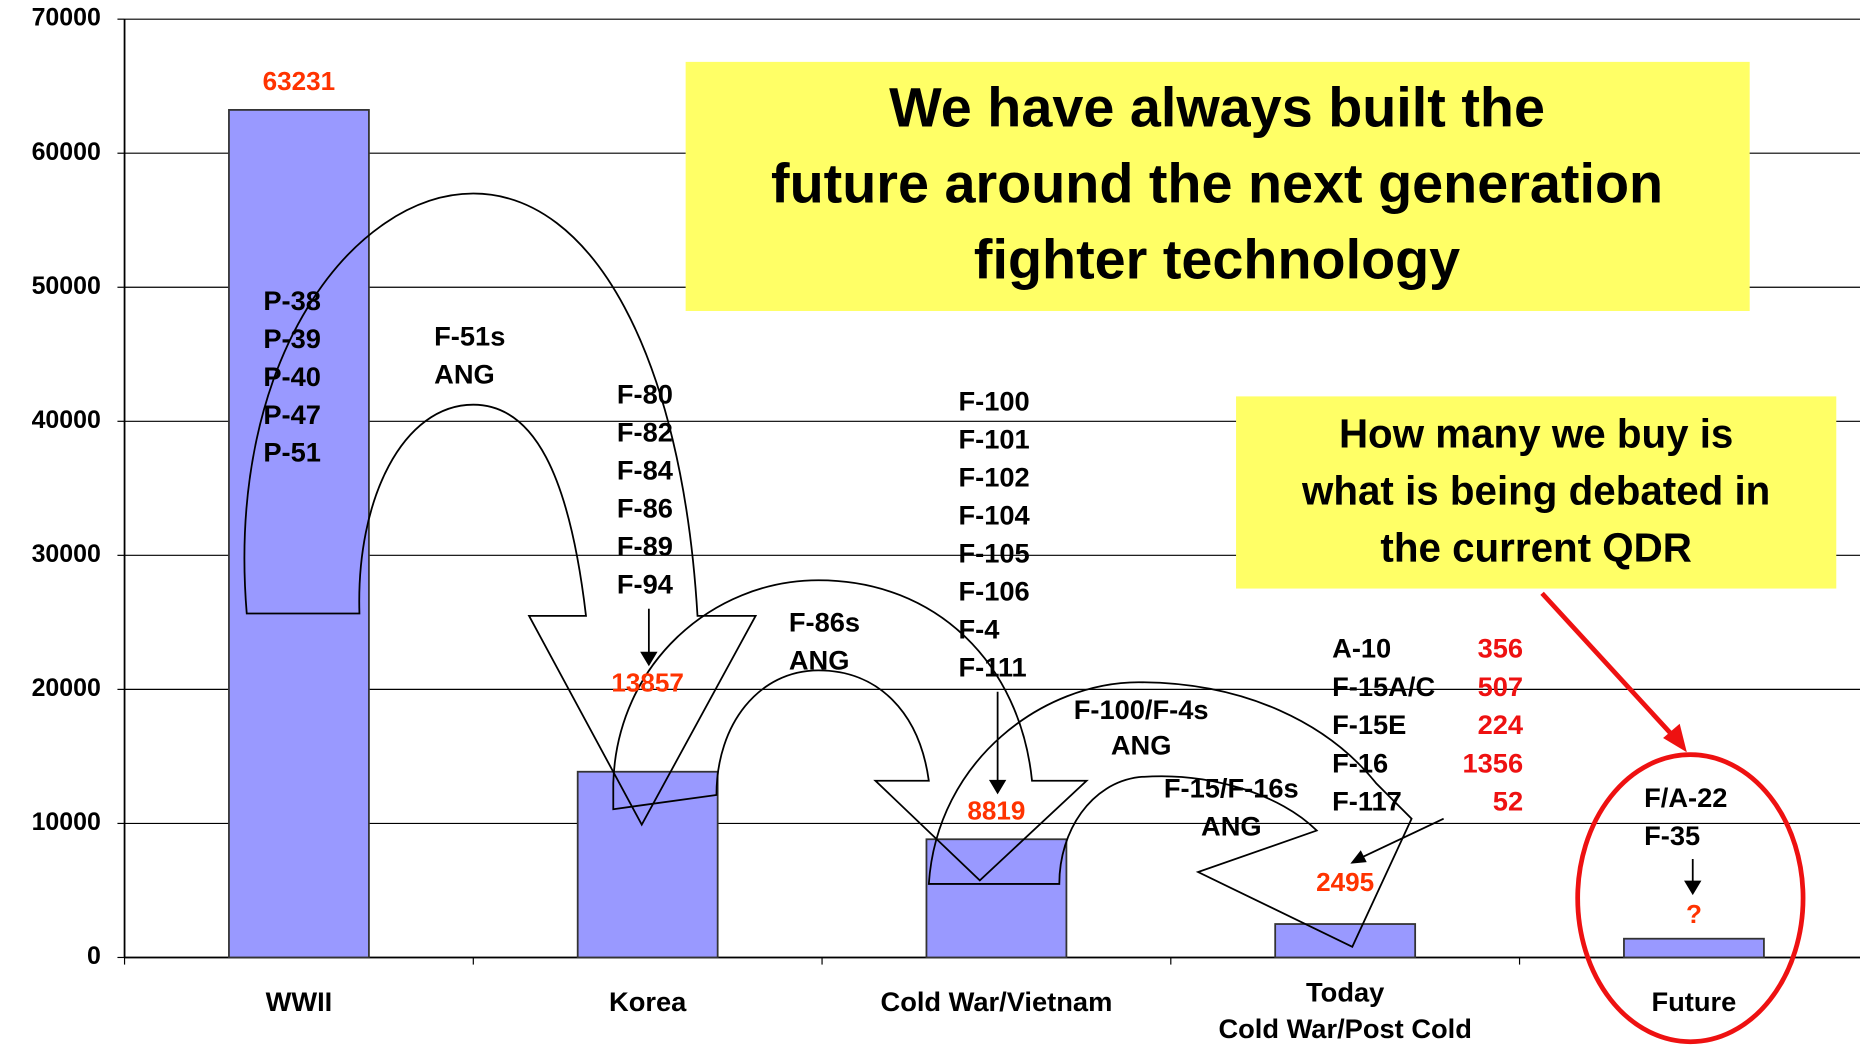 Image resolution: width=1860 pixels, height=1049 pixels. What do you see at coordinates (1361, 647) in the screenshot?
I see `fleet-name: A-10` at bounding box center [1361, 647].